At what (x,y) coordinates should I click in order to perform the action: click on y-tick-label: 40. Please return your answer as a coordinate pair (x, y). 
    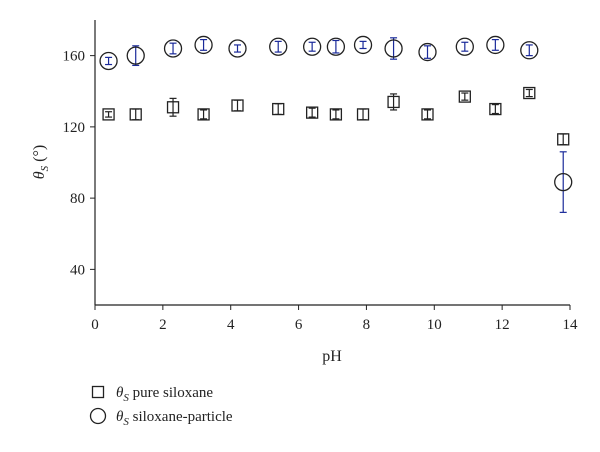
    Looking at the image, I should click on (77, 270).